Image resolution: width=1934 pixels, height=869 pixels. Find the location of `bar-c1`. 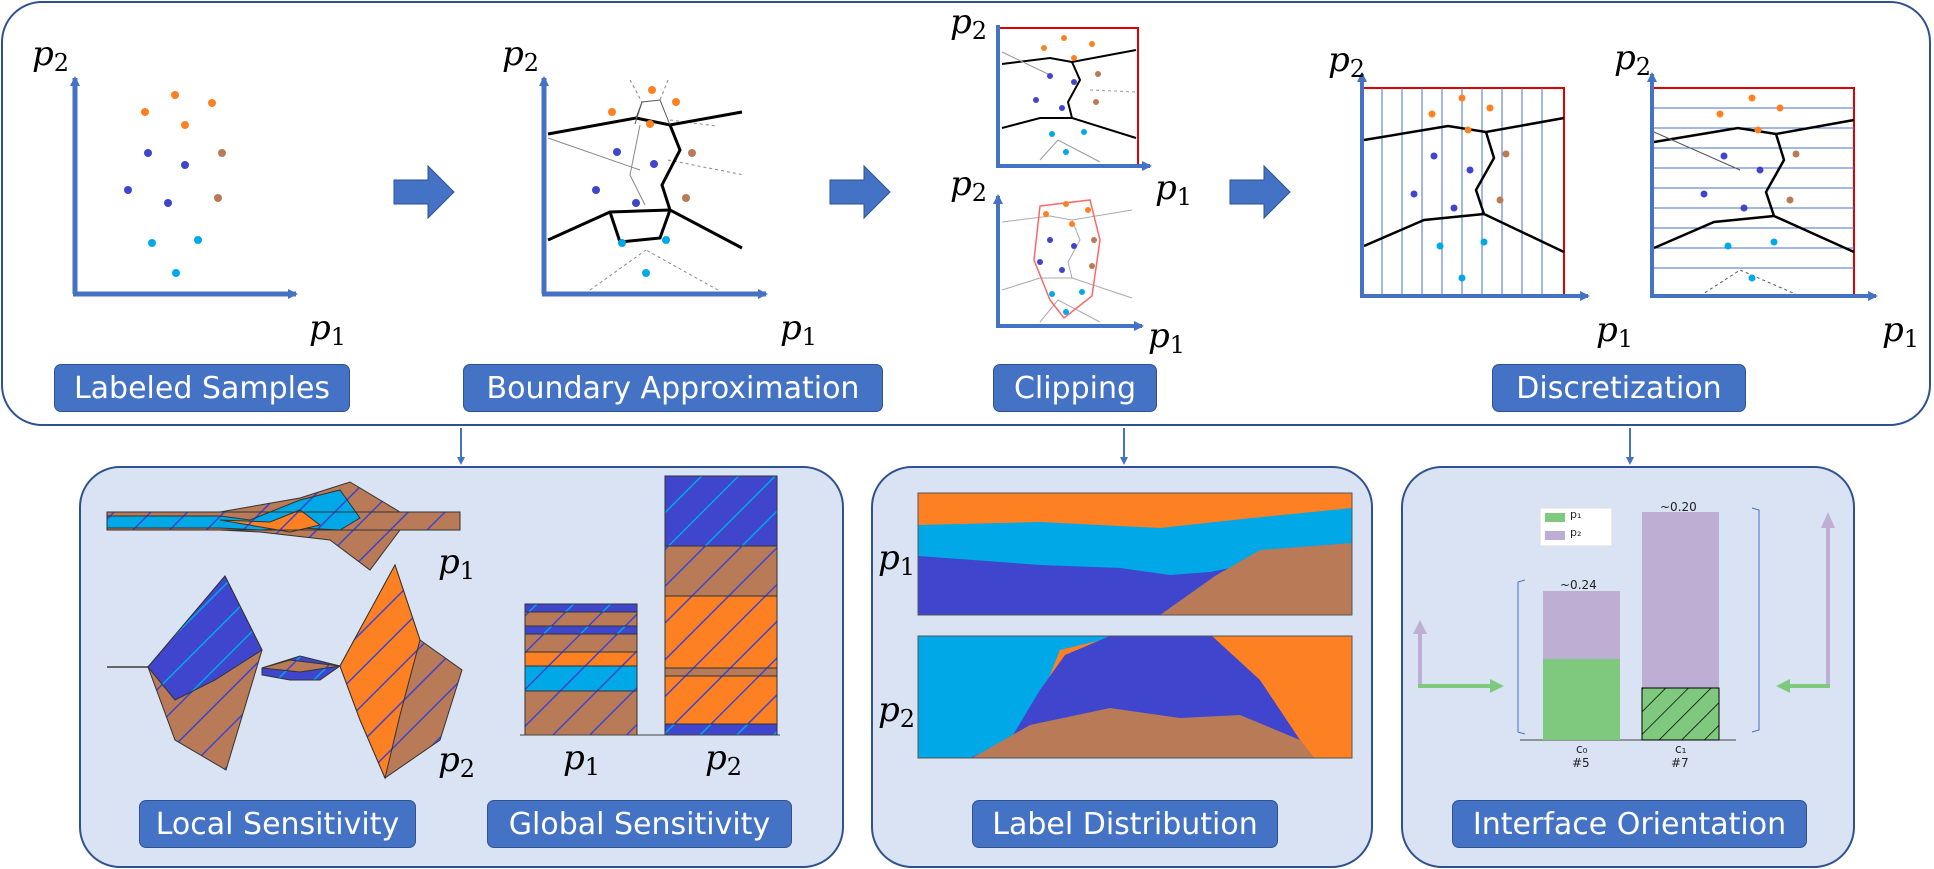

bar-c1 is located at coordinates (1680, 626).